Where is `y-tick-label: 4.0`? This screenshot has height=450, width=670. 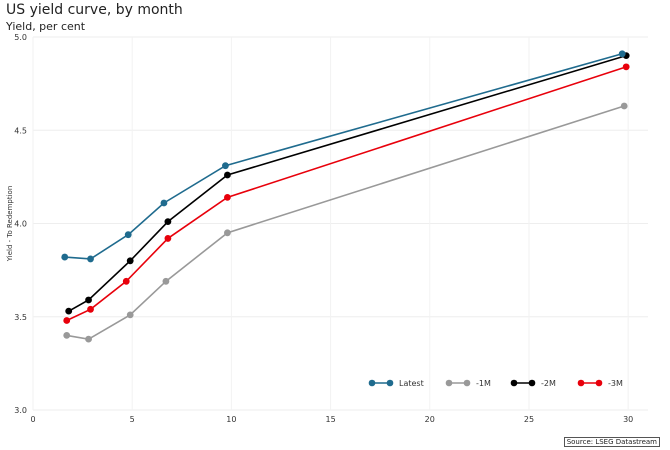
y-tick-label: 4.0 is located at coordinates (20, 224).